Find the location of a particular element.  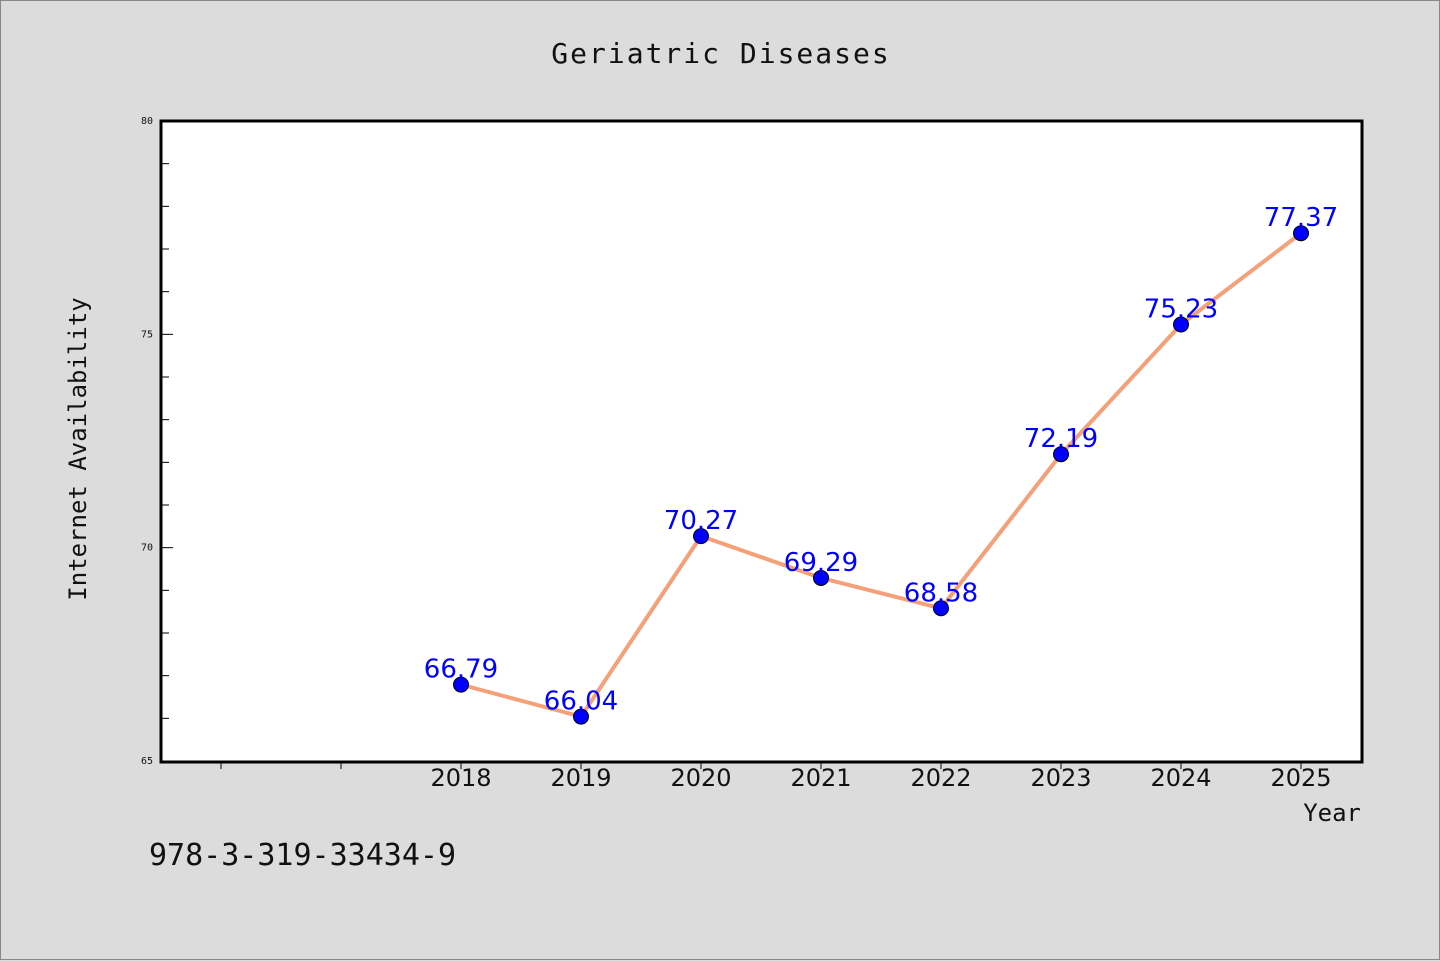

data-point-2018 is located at coordinates (461, 684).